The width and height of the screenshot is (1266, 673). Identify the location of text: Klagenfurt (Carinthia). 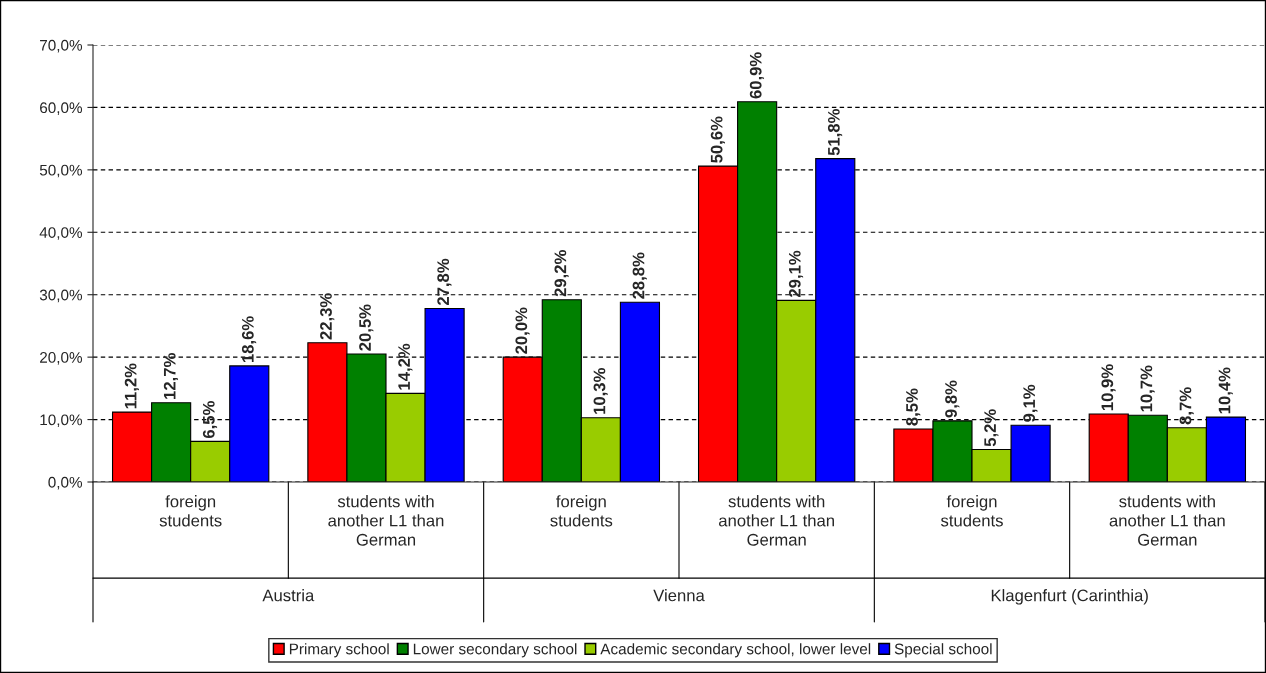
(1069, 597).